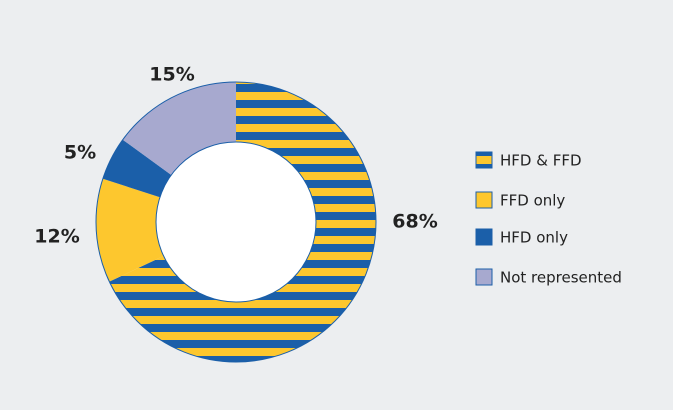 The height and width of the screenshot is (419, 673). I want to click on legend-label: FFD only, so click(532, 201).